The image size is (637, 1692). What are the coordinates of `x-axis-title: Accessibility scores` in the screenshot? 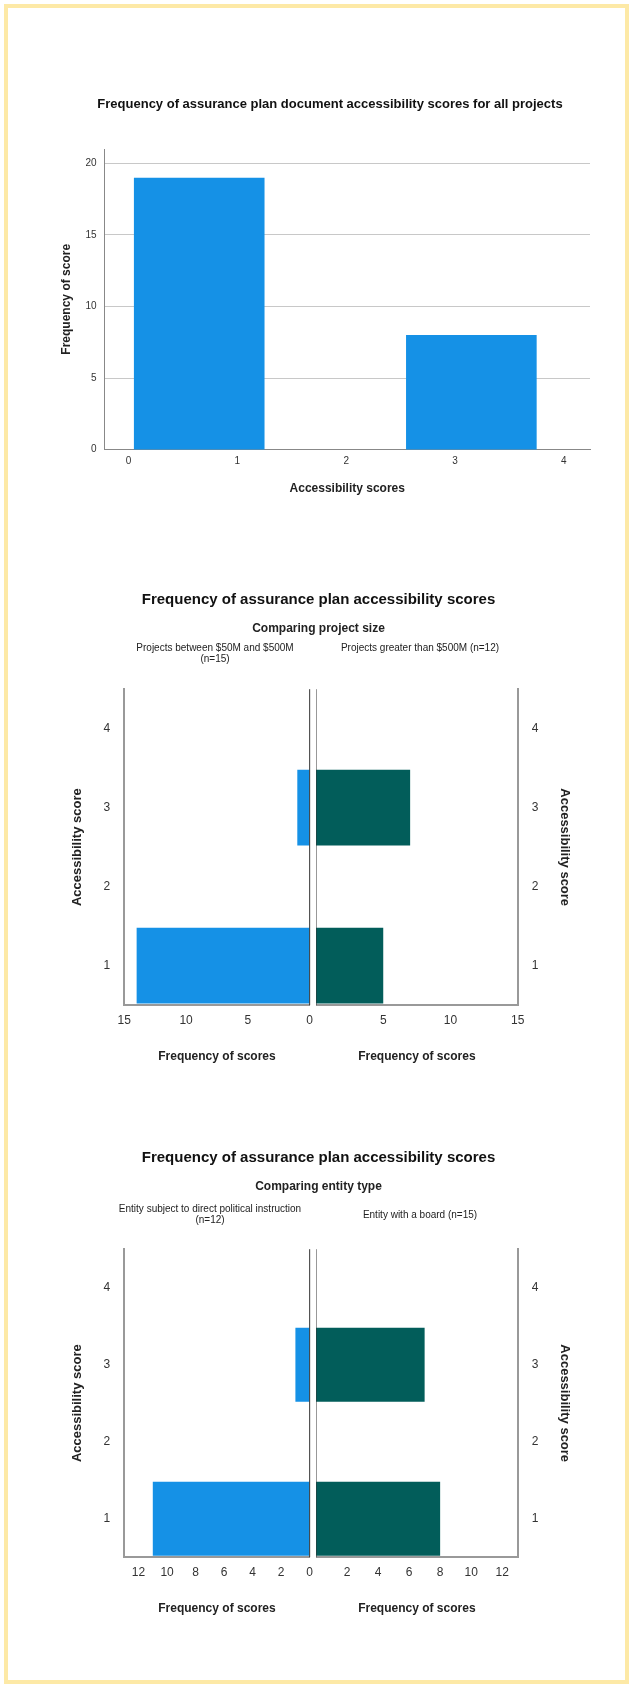 It's located at (347, 488).